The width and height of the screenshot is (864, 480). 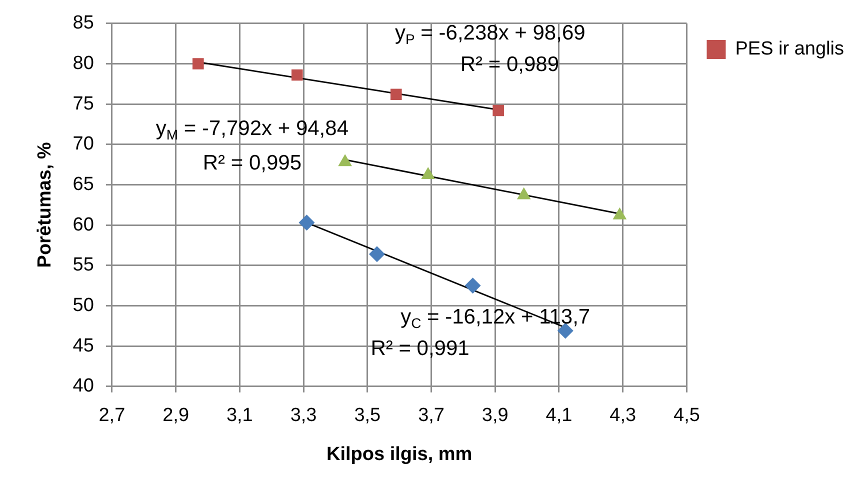 What do you see at coordinates (303, 415) in the screenshot?
I see `x-tick-label: 3,3` at bounding box center [303, 415].